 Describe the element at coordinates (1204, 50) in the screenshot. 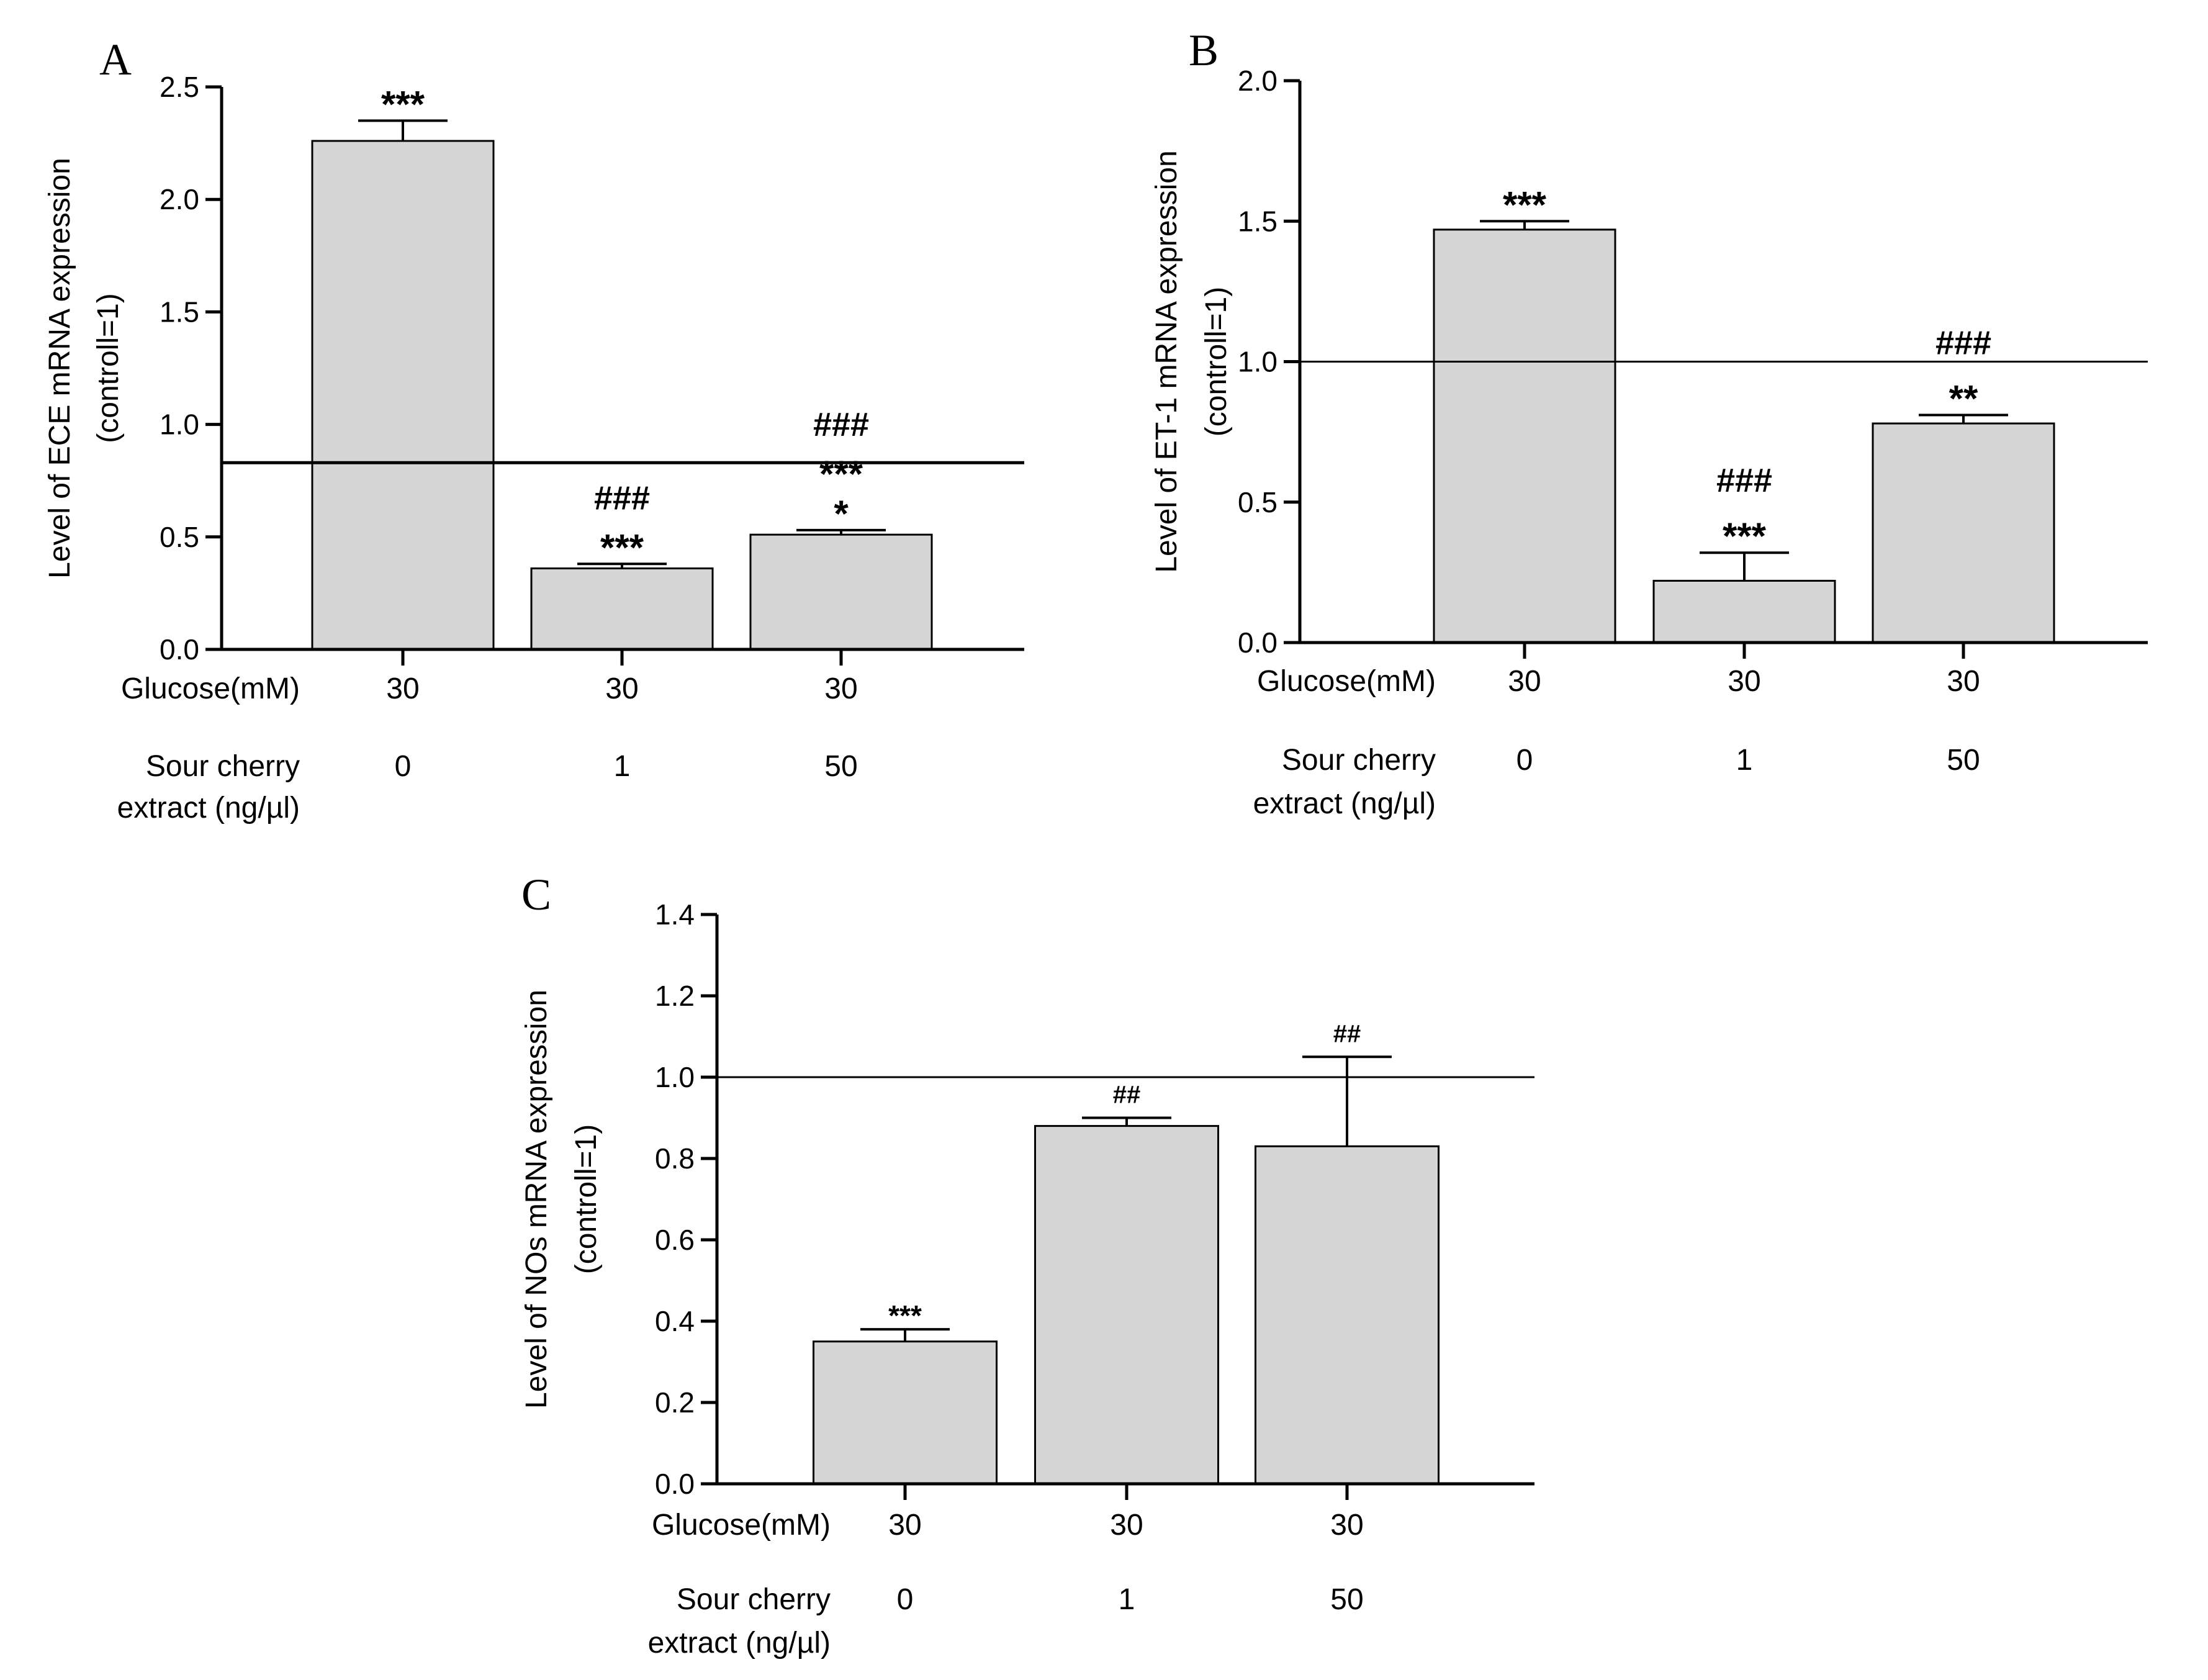

I see `panel-label: B` at that location.